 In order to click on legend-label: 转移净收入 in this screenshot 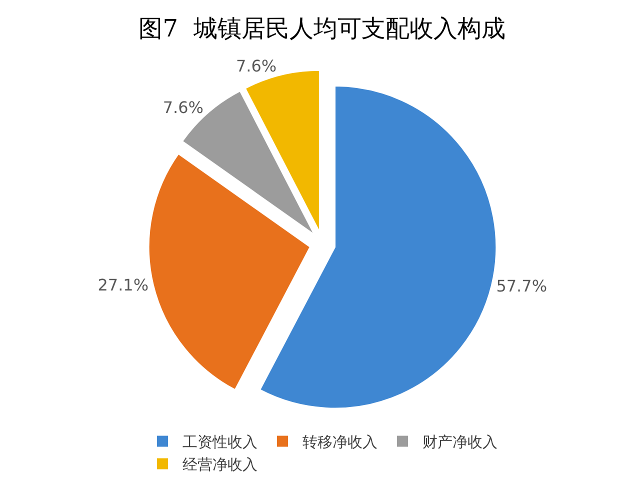, I will do `click(340, 442)`.